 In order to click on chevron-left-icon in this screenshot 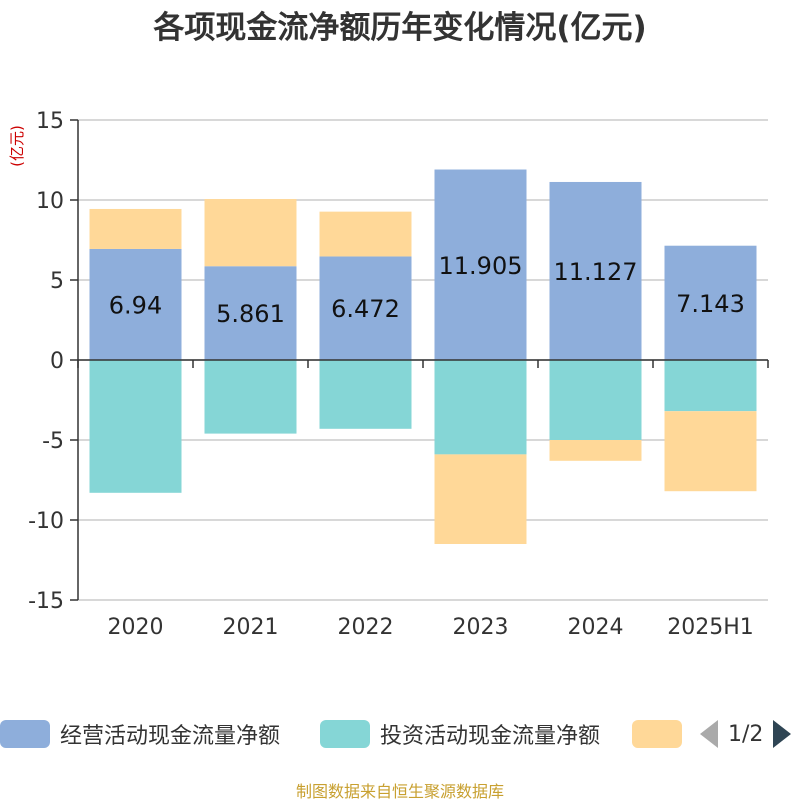, I will do `click(709, 734)`.